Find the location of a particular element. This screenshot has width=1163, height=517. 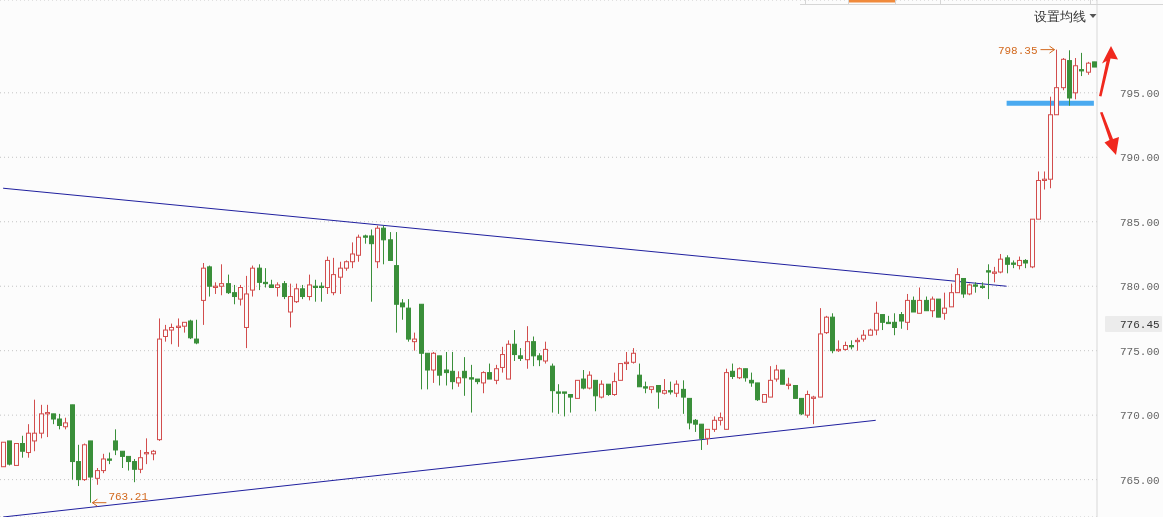

y-tick-label: 790.00 is located at coordinates (1140, 158).